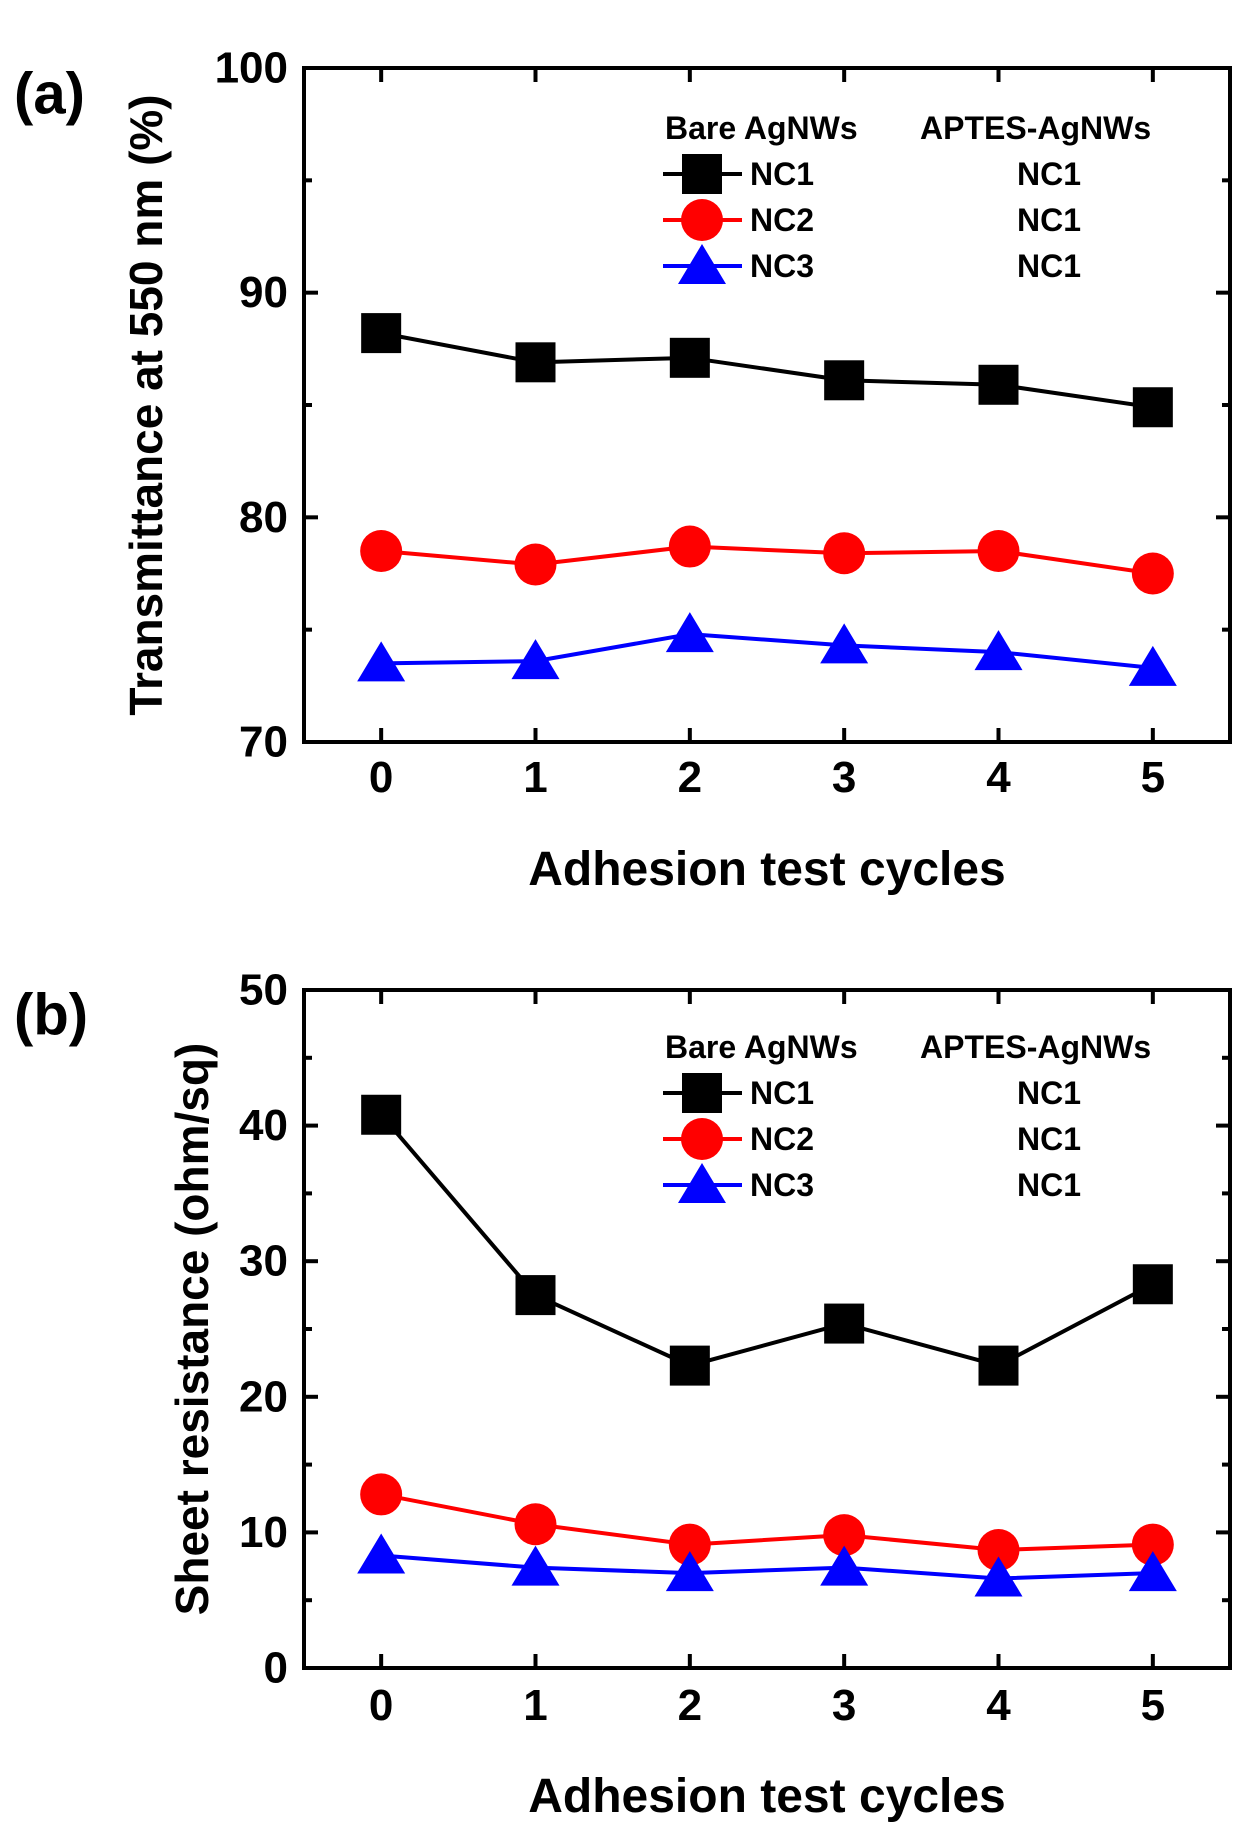 The width and height of the screenshot is (1260, 1842). I want to click on panel-label: (a), so click(49, 94).